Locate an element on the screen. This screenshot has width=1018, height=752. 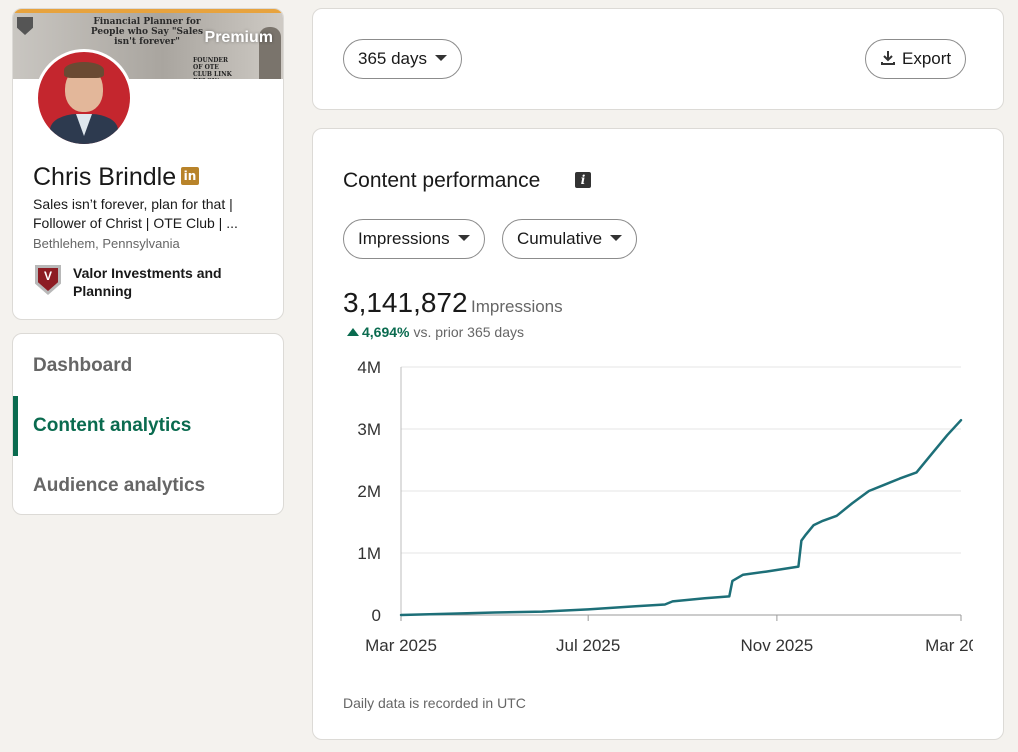
date-range-label: 365 days is located at coordinates (392, 58).